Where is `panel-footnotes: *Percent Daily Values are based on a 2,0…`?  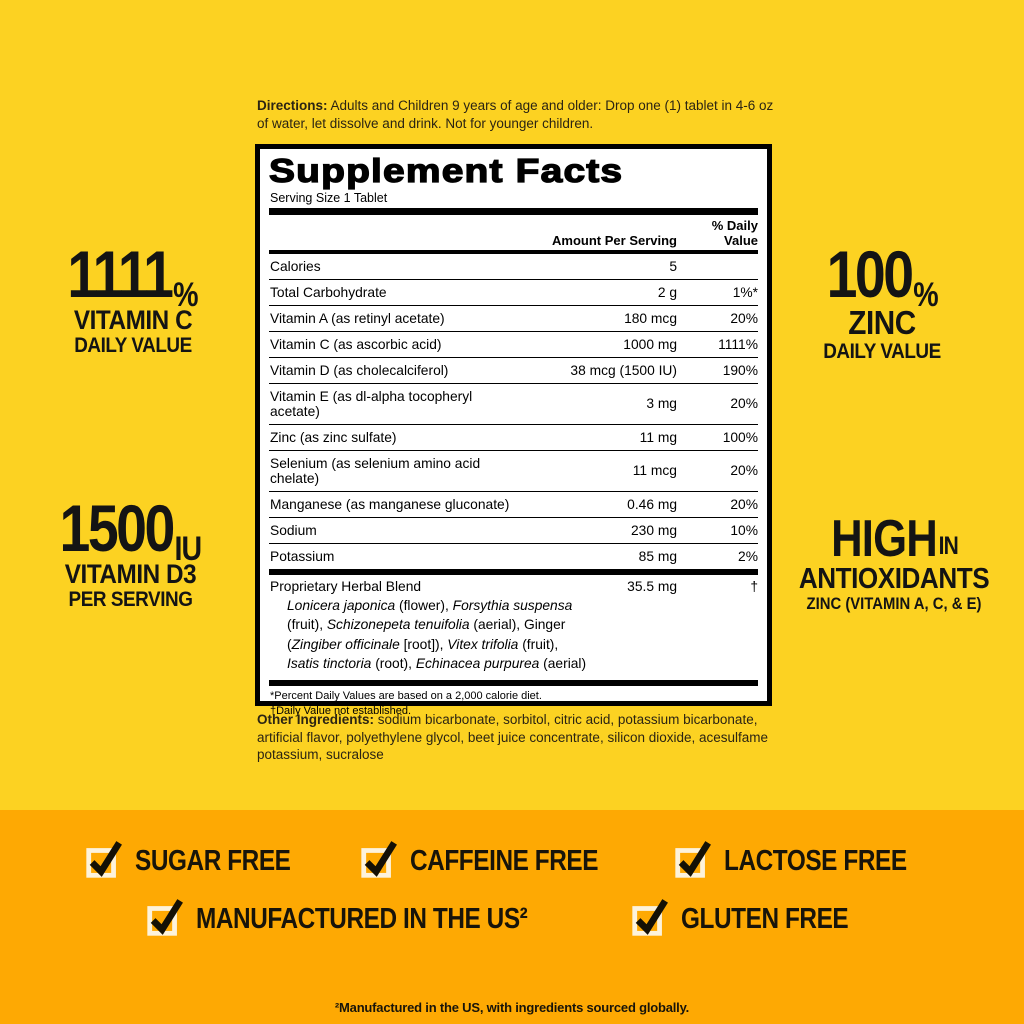
panel-footnotes: *Percent Daily Values are based on a 2,0… is located at coordinates (513, 702).